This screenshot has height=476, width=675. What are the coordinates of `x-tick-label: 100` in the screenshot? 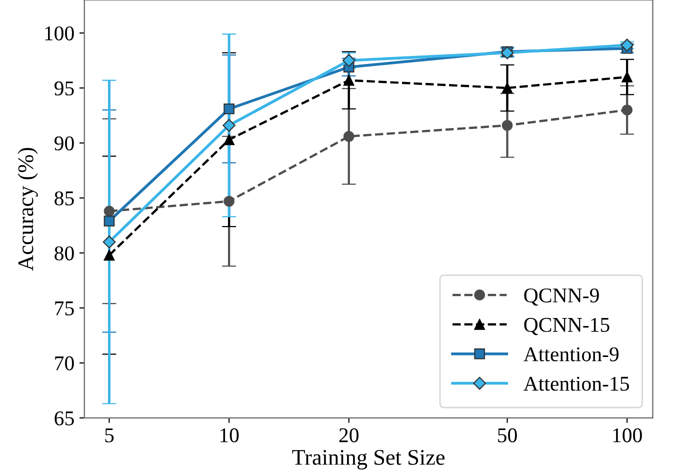 It's located at (627, 435).